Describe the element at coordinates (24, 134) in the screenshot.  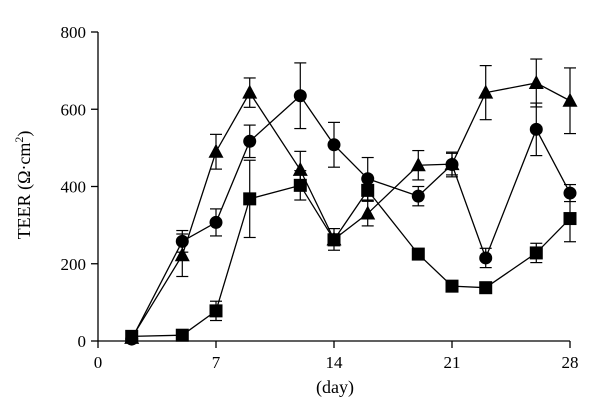
I see `y-axis-title-close: )` at that location.